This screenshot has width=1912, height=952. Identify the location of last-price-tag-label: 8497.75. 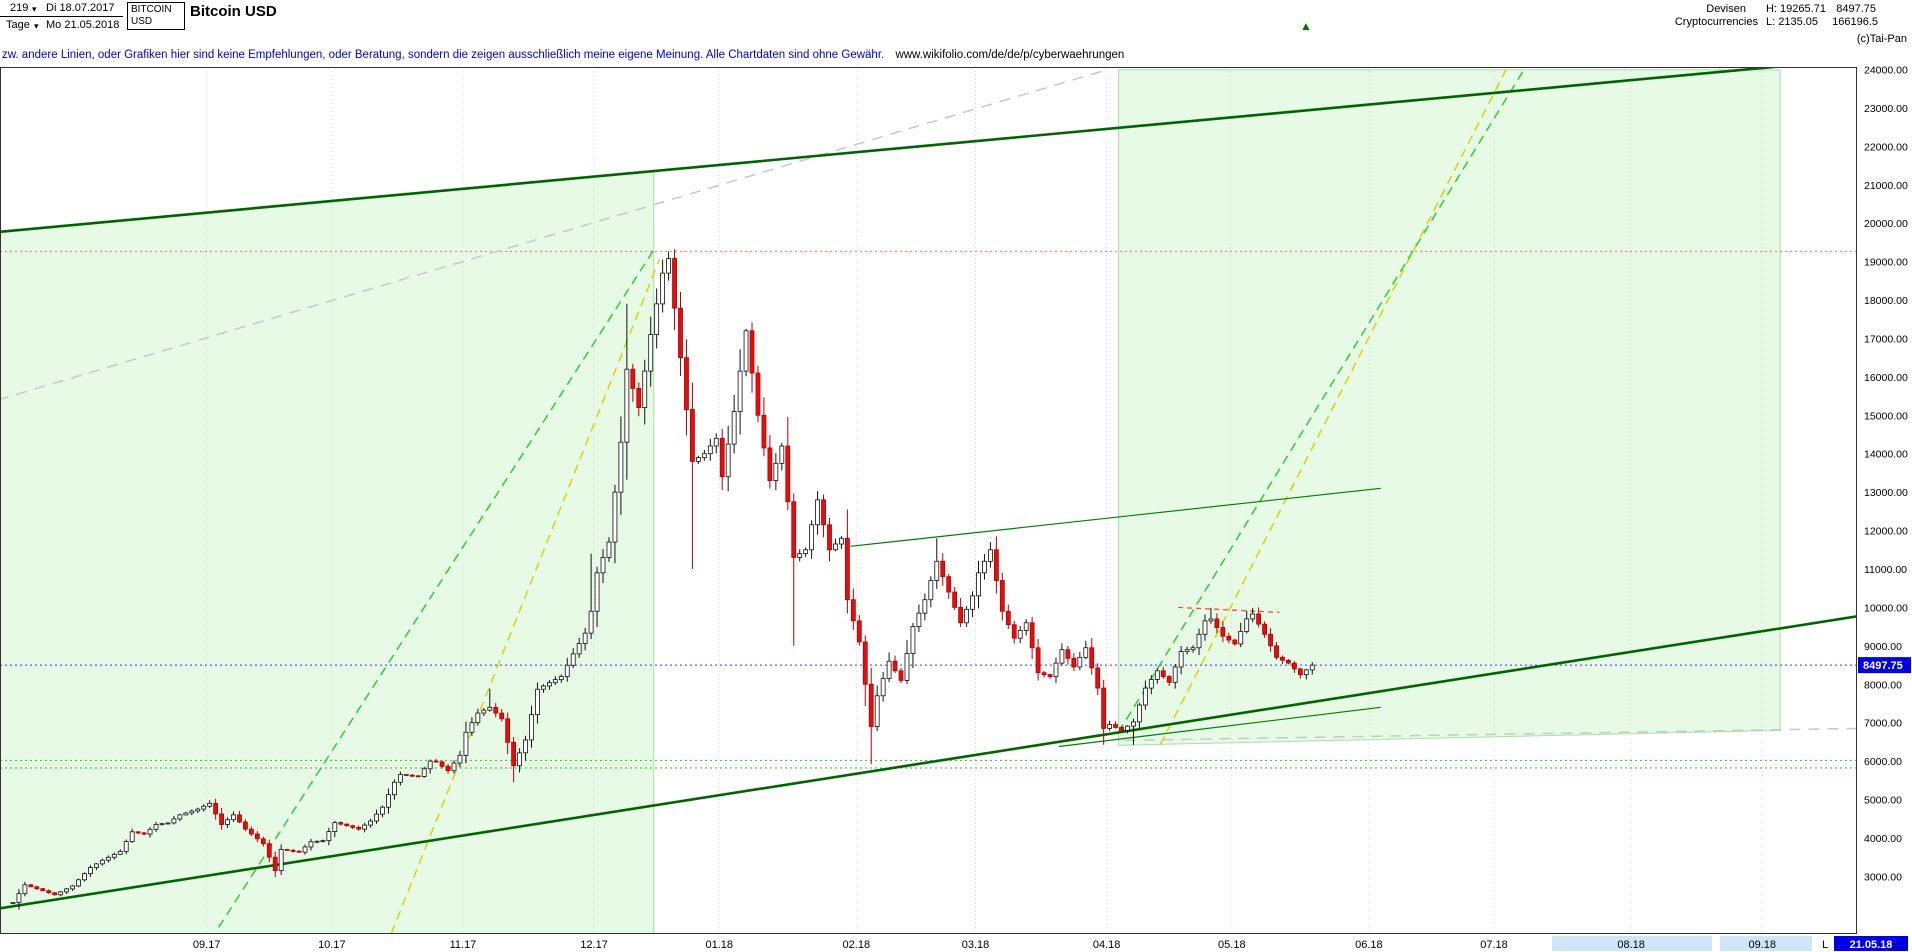
(1883, 666).